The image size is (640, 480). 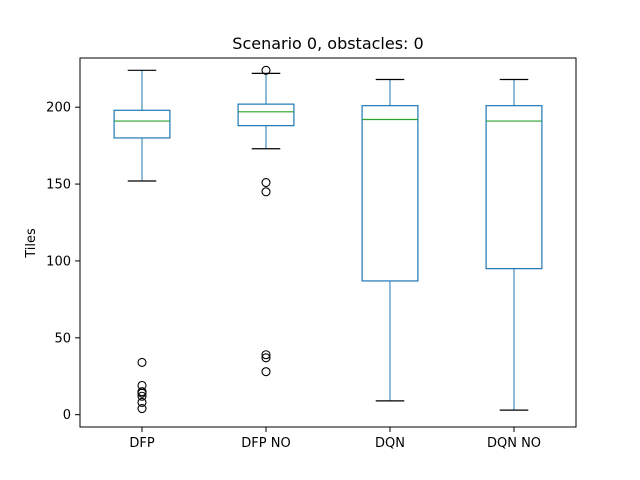 I want to click on x-tick-label: DQN, so click(x=390, y=443).